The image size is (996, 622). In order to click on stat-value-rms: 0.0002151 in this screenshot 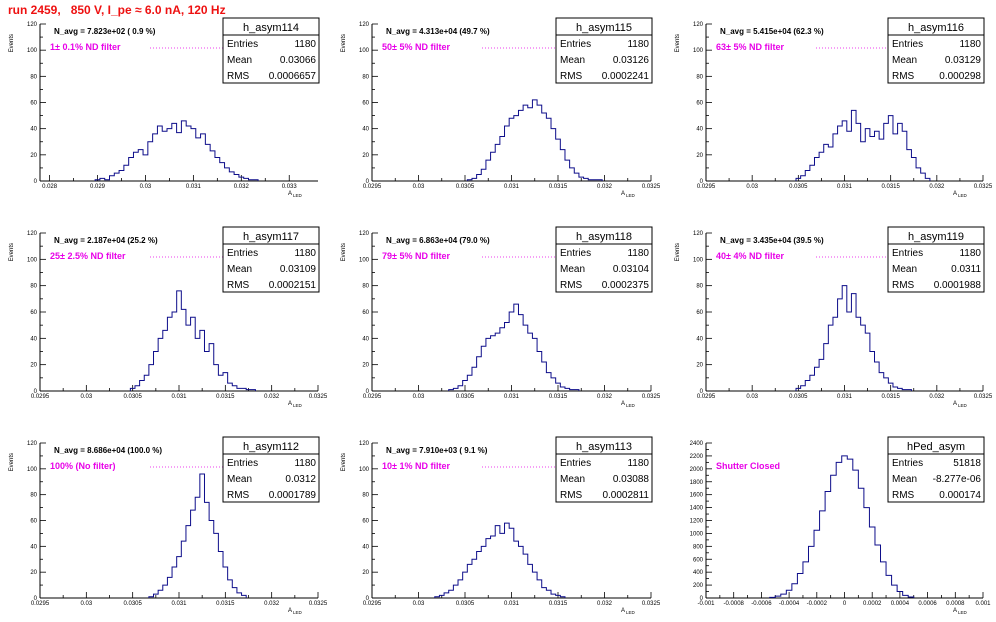, I will do `click(293, 285)`.